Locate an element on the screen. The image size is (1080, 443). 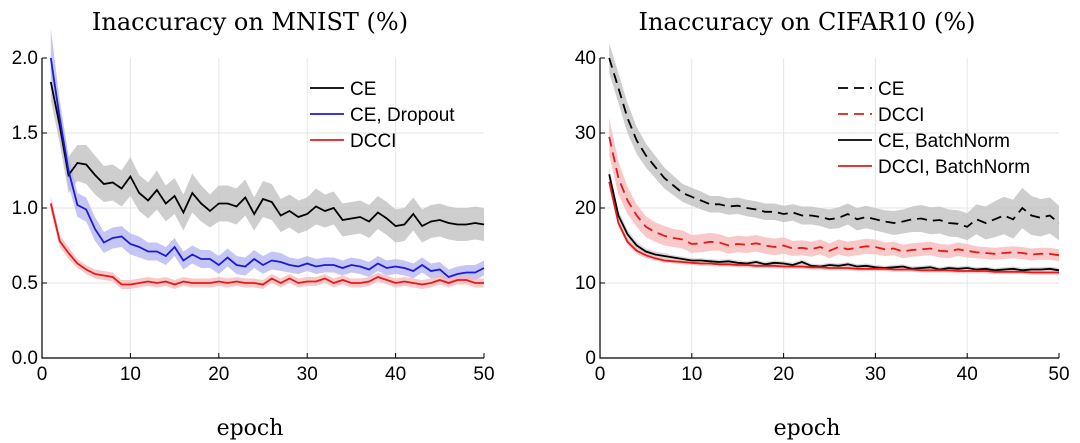
legend-label: CE, Dropout is located at coordinates (402, 115).